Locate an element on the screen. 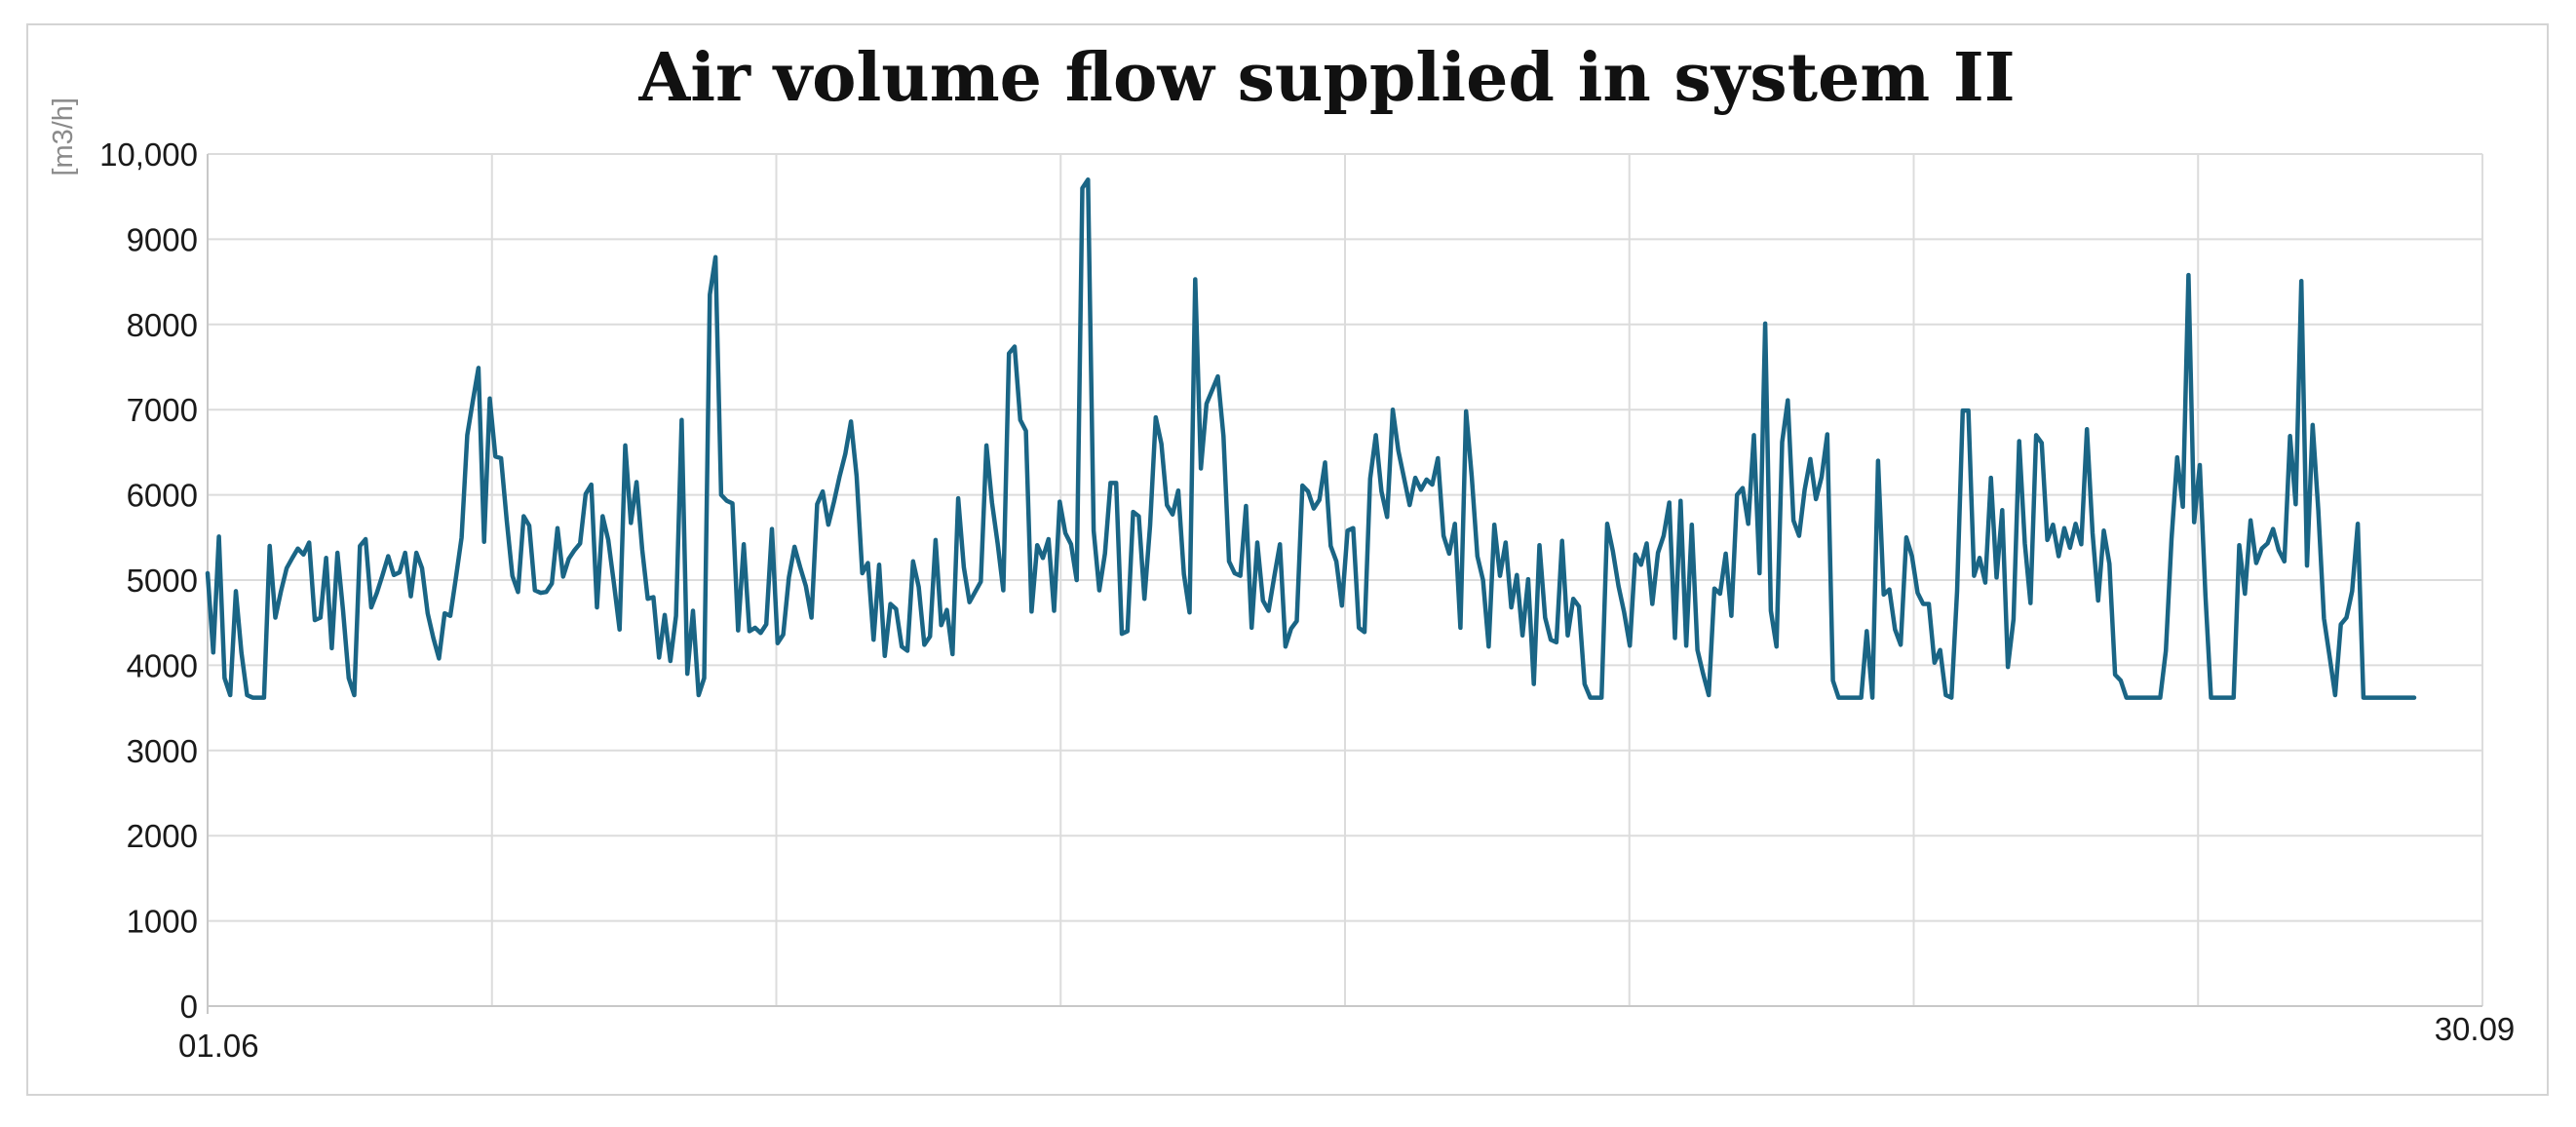  y-tick-label: 0 is located at coordinates (189, 1007).